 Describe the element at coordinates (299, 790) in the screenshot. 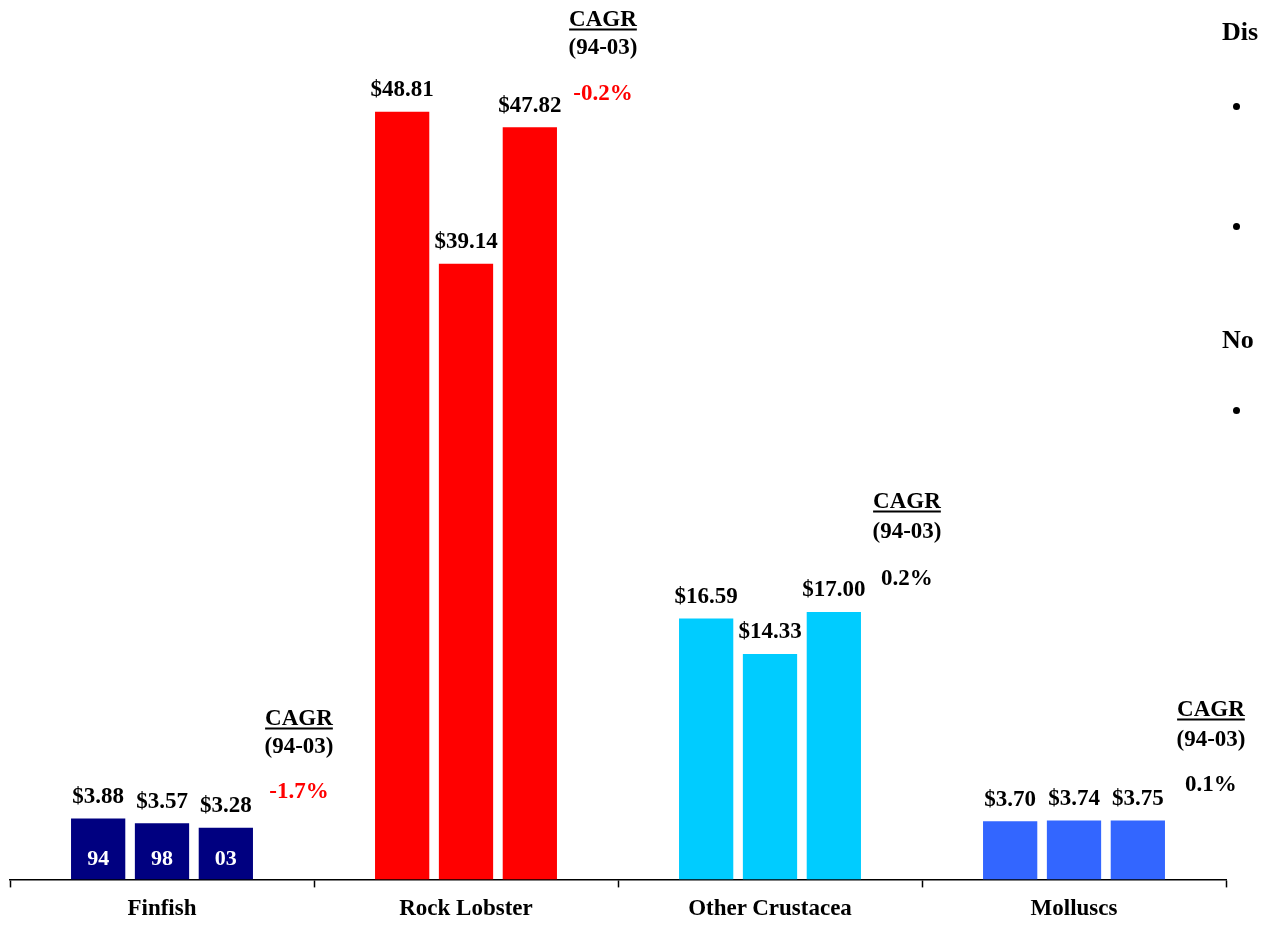

I see `annotation: -1.7%` at that location.